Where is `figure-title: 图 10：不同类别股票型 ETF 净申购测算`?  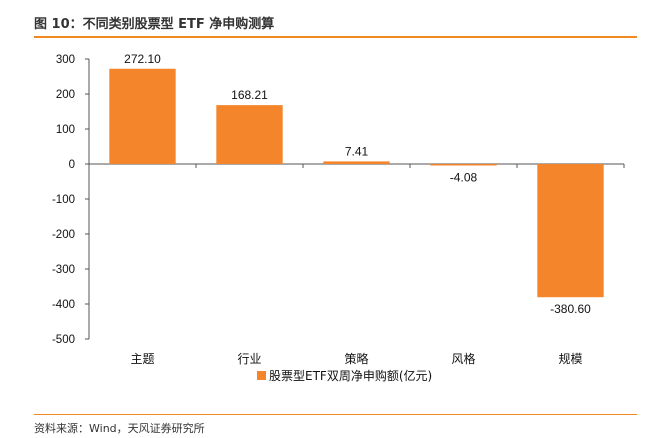 figure-title: 图 10：不同类别股票型 ETF 净申购测算 is located at coordinates (154, 24).